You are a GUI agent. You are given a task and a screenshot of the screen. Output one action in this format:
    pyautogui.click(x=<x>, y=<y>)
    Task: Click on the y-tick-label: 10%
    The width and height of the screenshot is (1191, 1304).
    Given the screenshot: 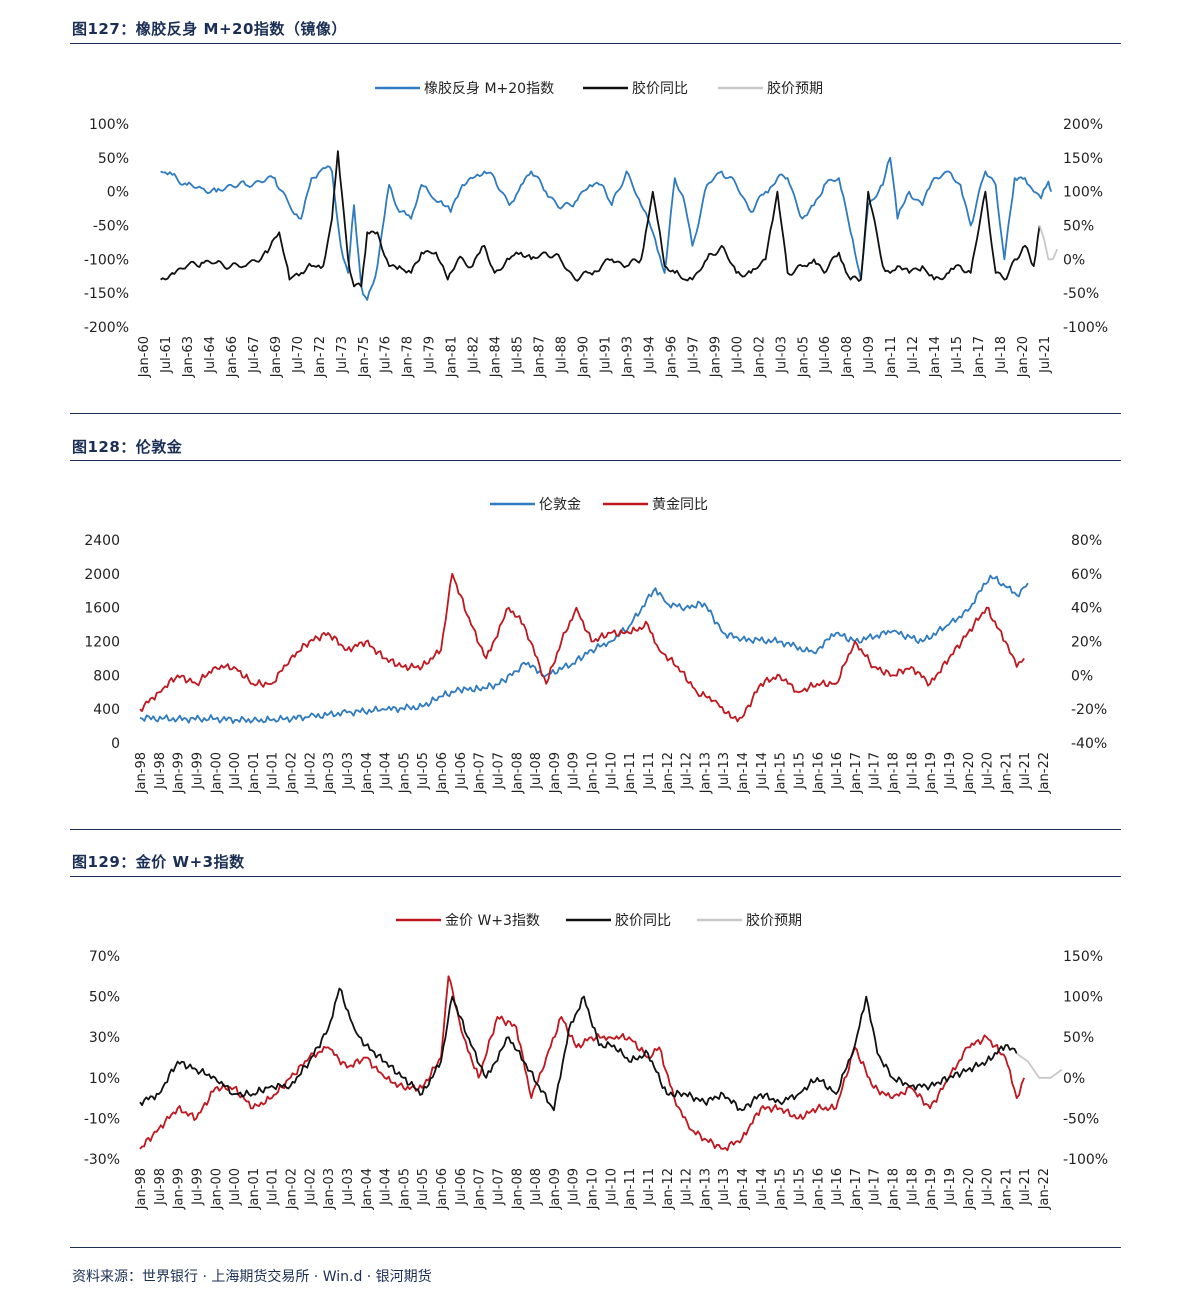 What is the action you would take?
    pyautogui.click(x=104, y=1079)
    